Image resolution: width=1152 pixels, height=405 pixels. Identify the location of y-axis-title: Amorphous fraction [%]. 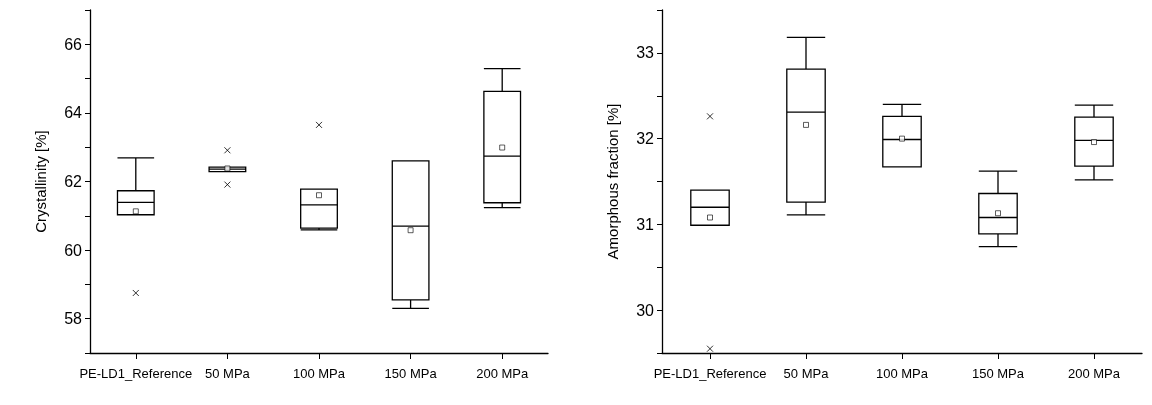
(612, 181).